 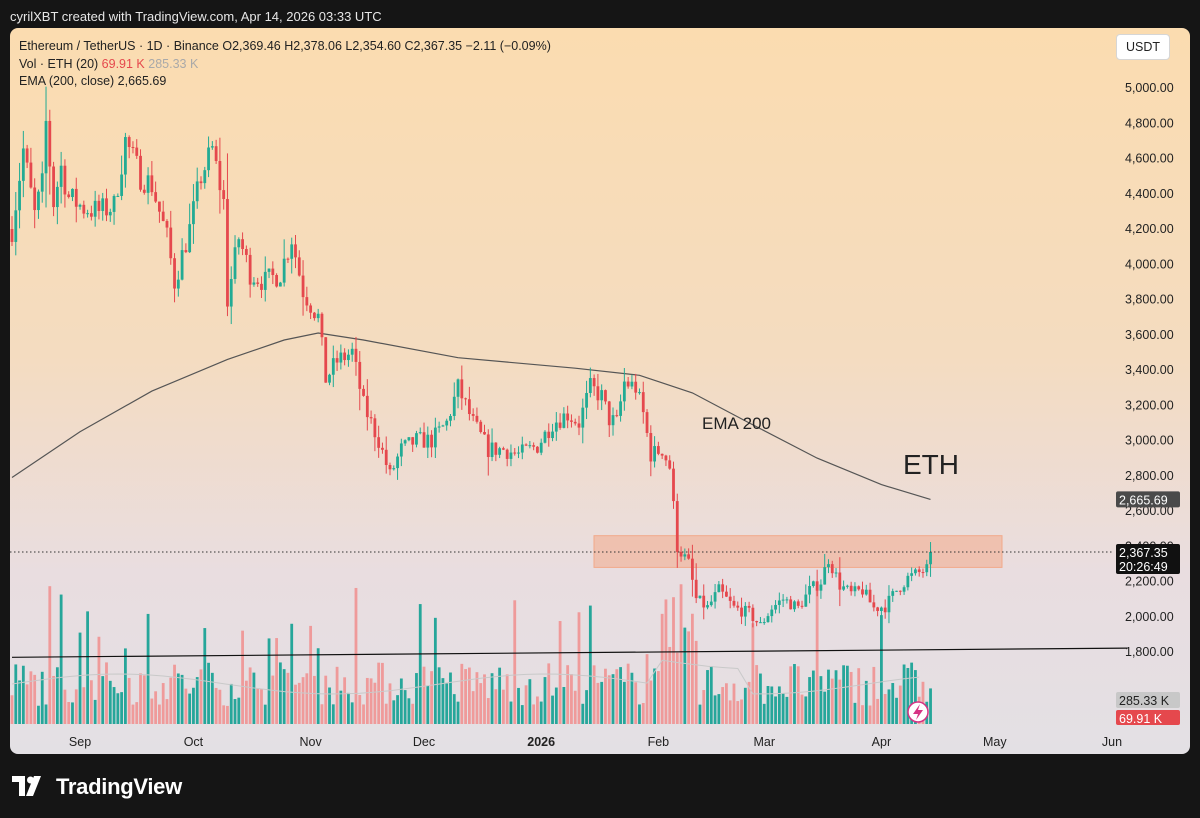 I want to click on currency-button: USDT, so click(x=1143, y=47).